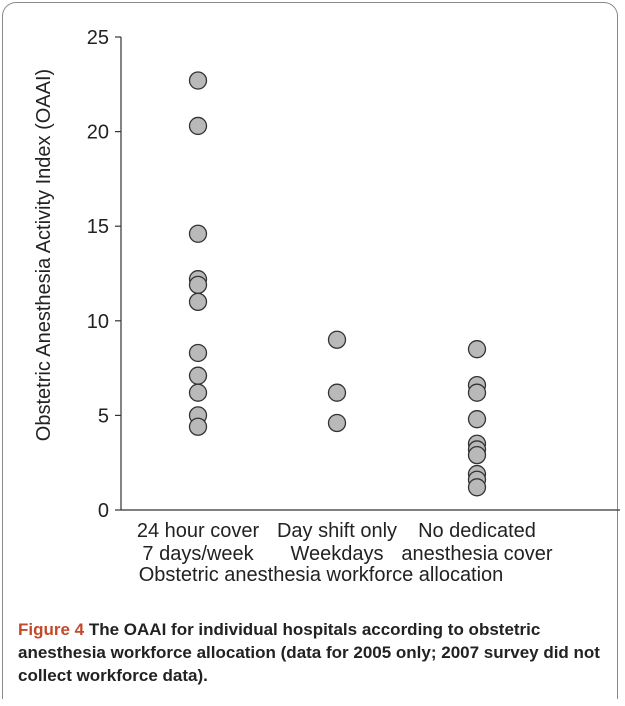  What do you see at coordinates (477, 531) in the screenshot?
I see `x-tick-label: No dedicated` at bounding box center [477, 531].